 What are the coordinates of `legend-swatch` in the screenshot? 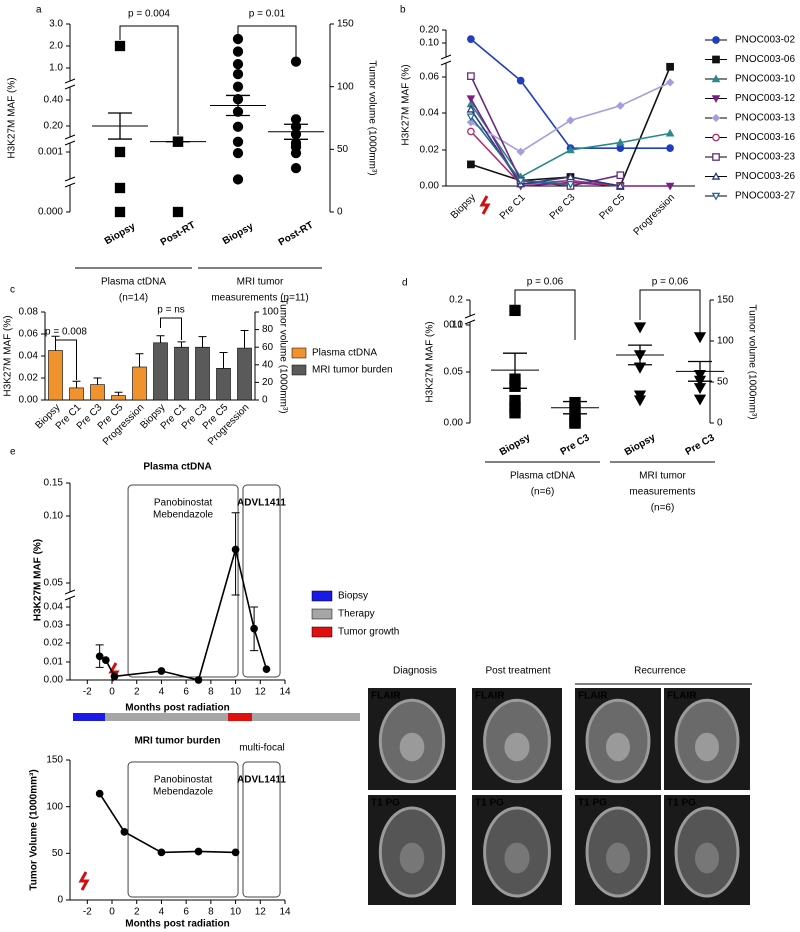 It's located at (299, 353).